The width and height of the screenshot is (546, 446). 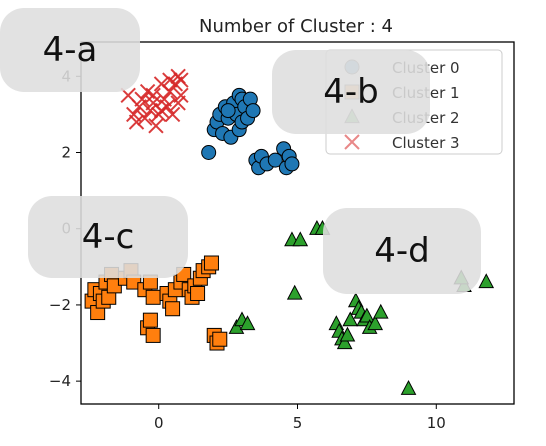 I want to click on overlay-label-4b: 4-b, so click(x=351, y=92).